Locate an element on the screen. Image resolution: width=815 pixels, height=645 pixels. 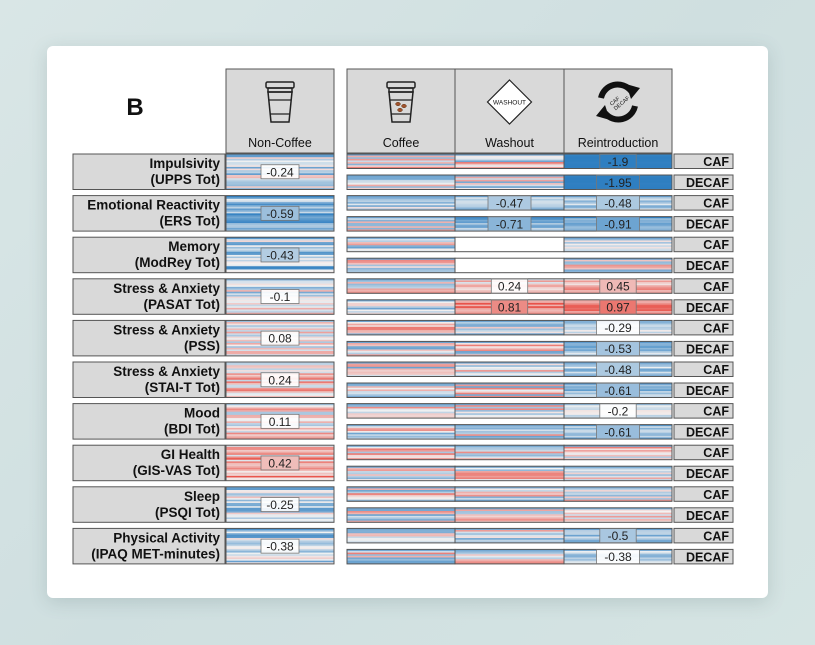
noncoffee-value-box is located at coordinates (280, 546).